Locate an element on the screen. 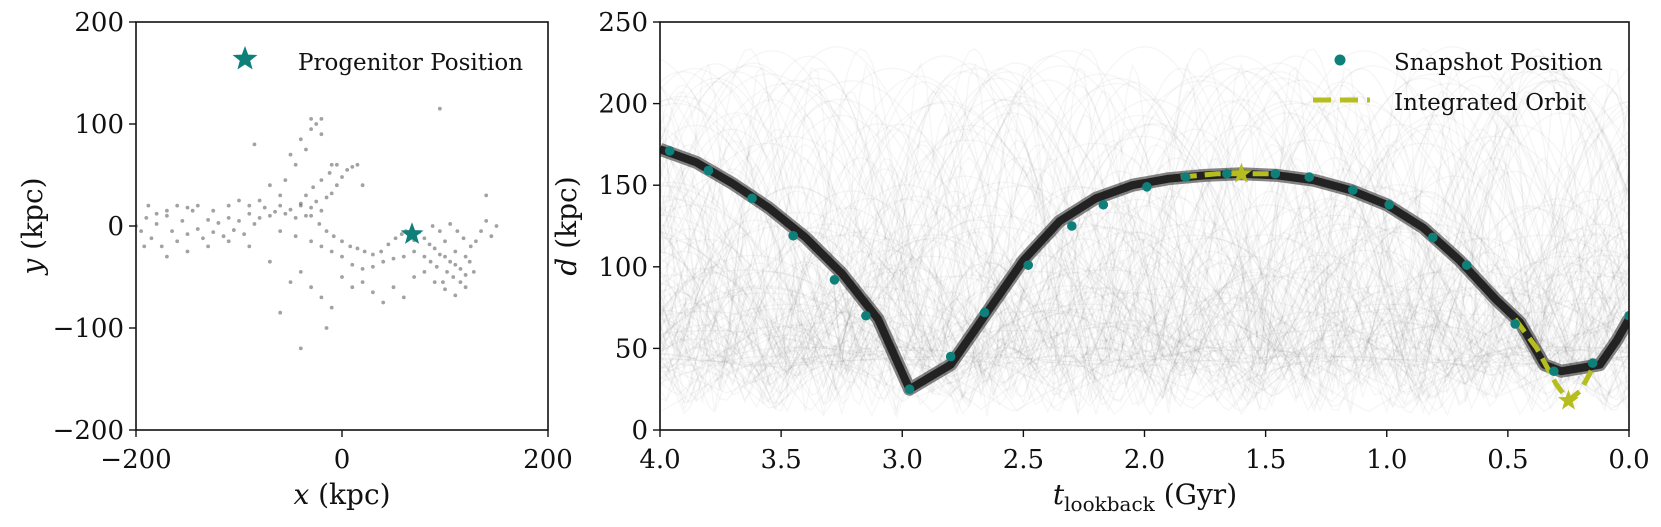 The width and height of the screenshot is (1661, 527). left-y-axis-label: y (kpc) is located at coordinates (32, 226).